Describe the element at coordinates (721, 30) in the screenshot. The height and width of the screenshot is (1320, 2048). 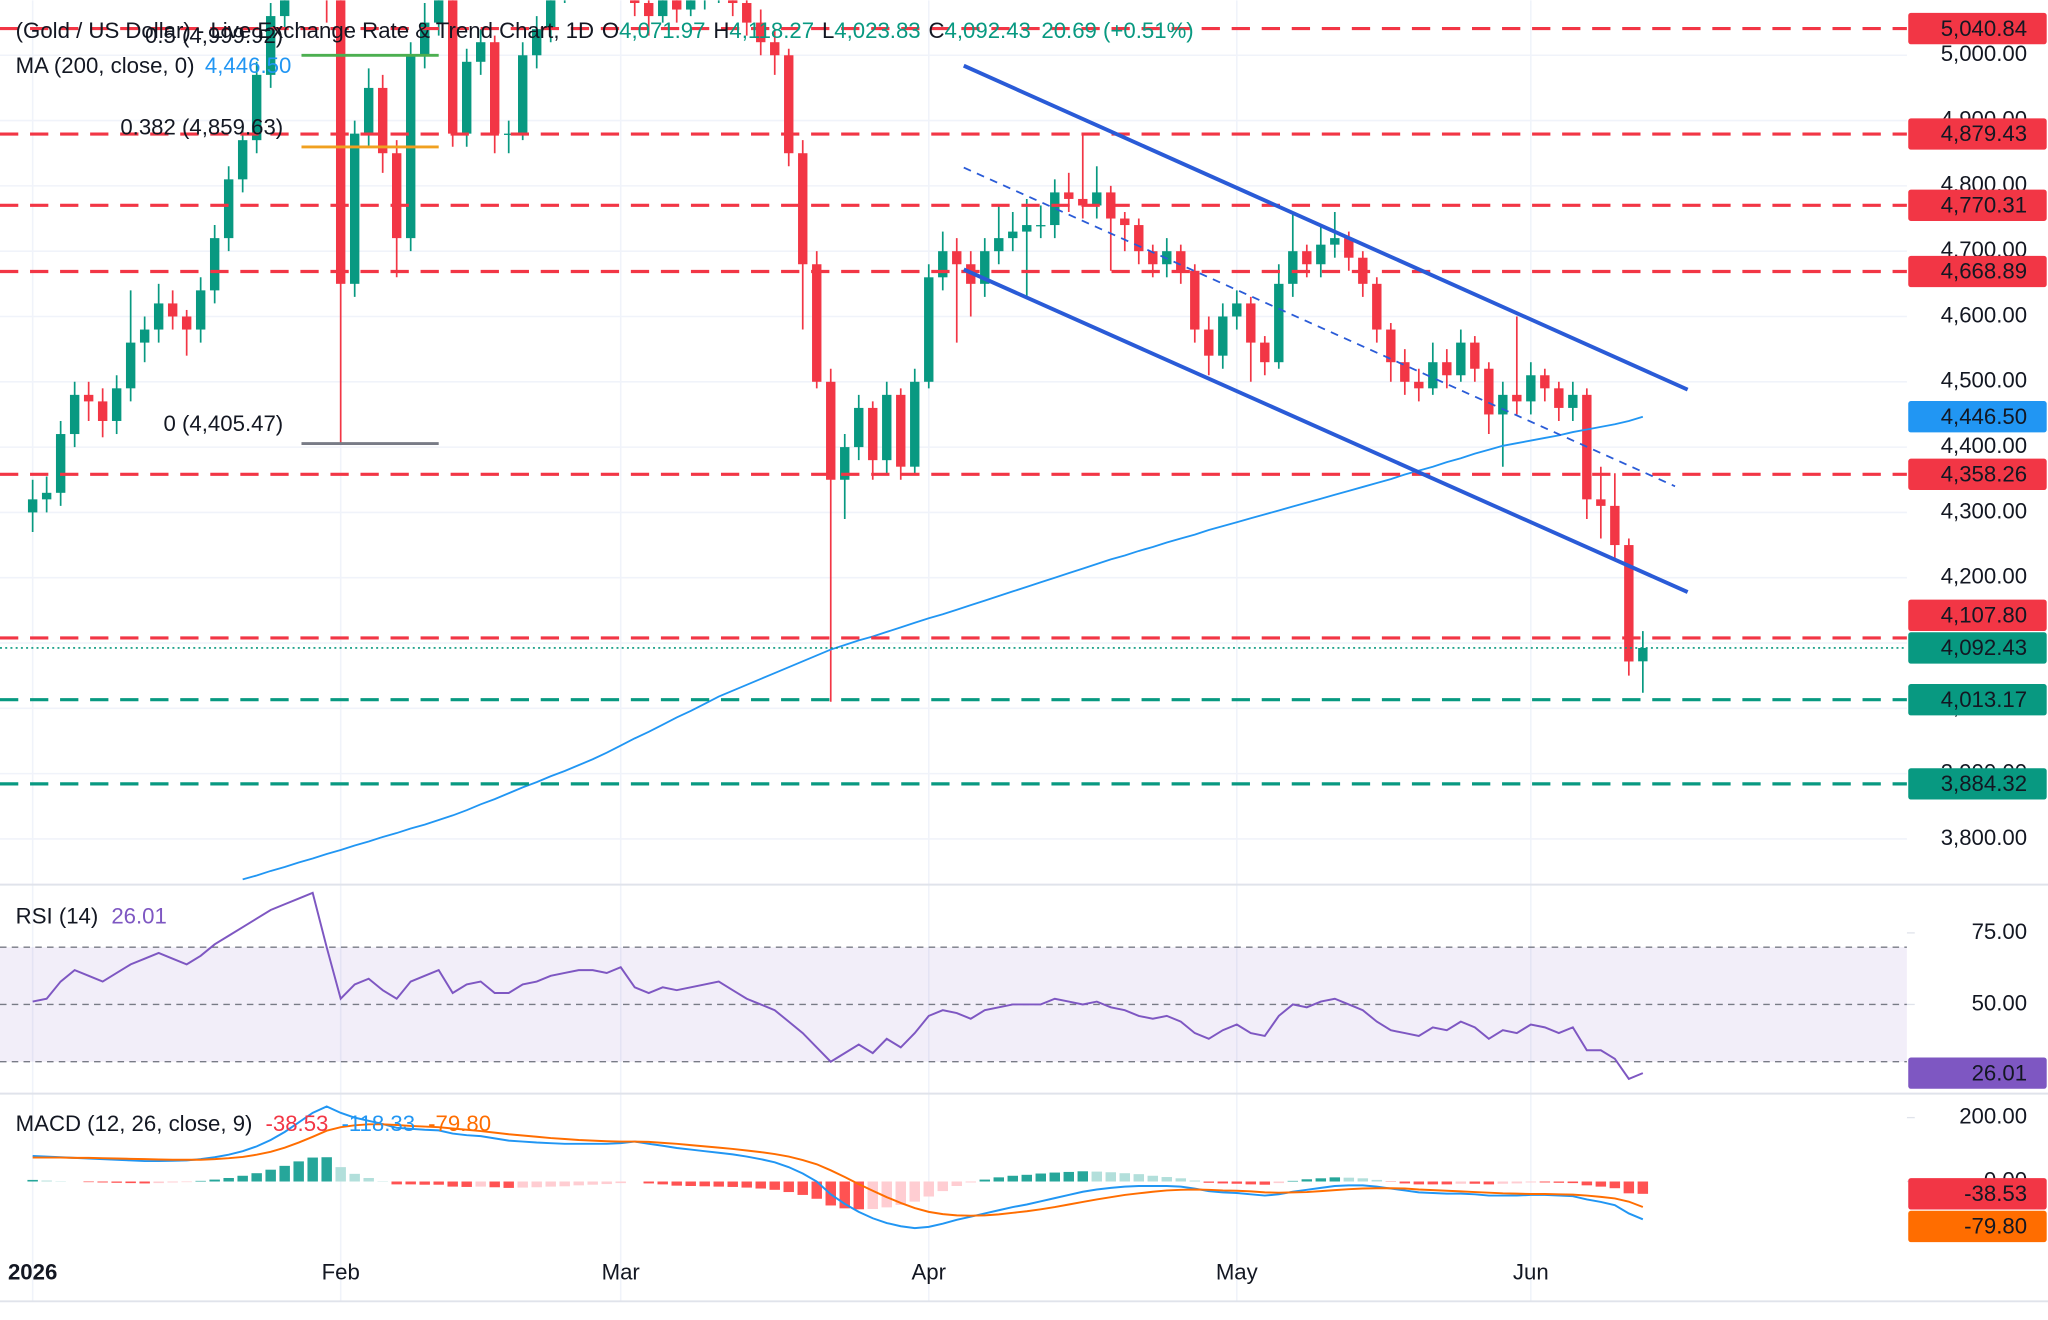
I see `legend-key: H` at that location.